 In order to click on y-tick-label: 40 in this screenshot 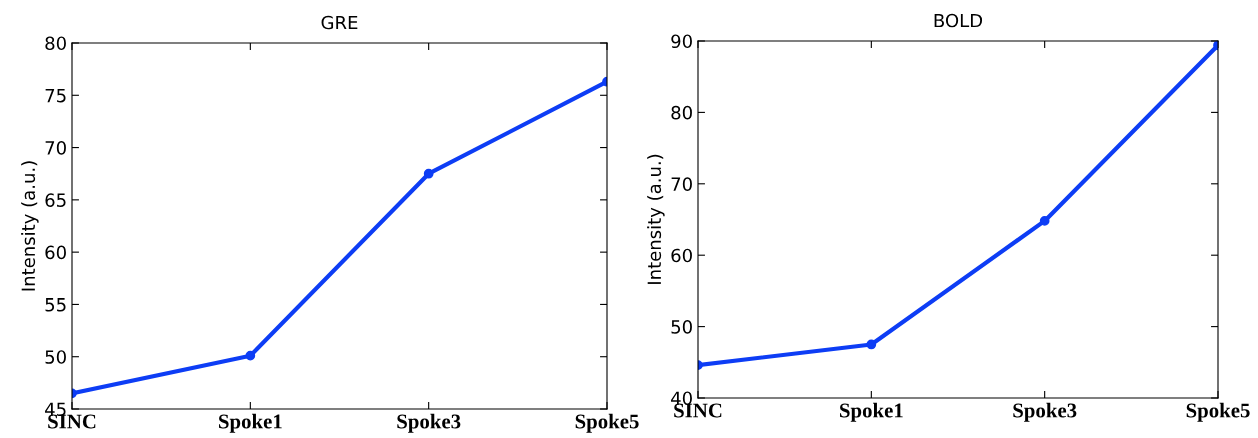, I will do `click(681, 398)`.